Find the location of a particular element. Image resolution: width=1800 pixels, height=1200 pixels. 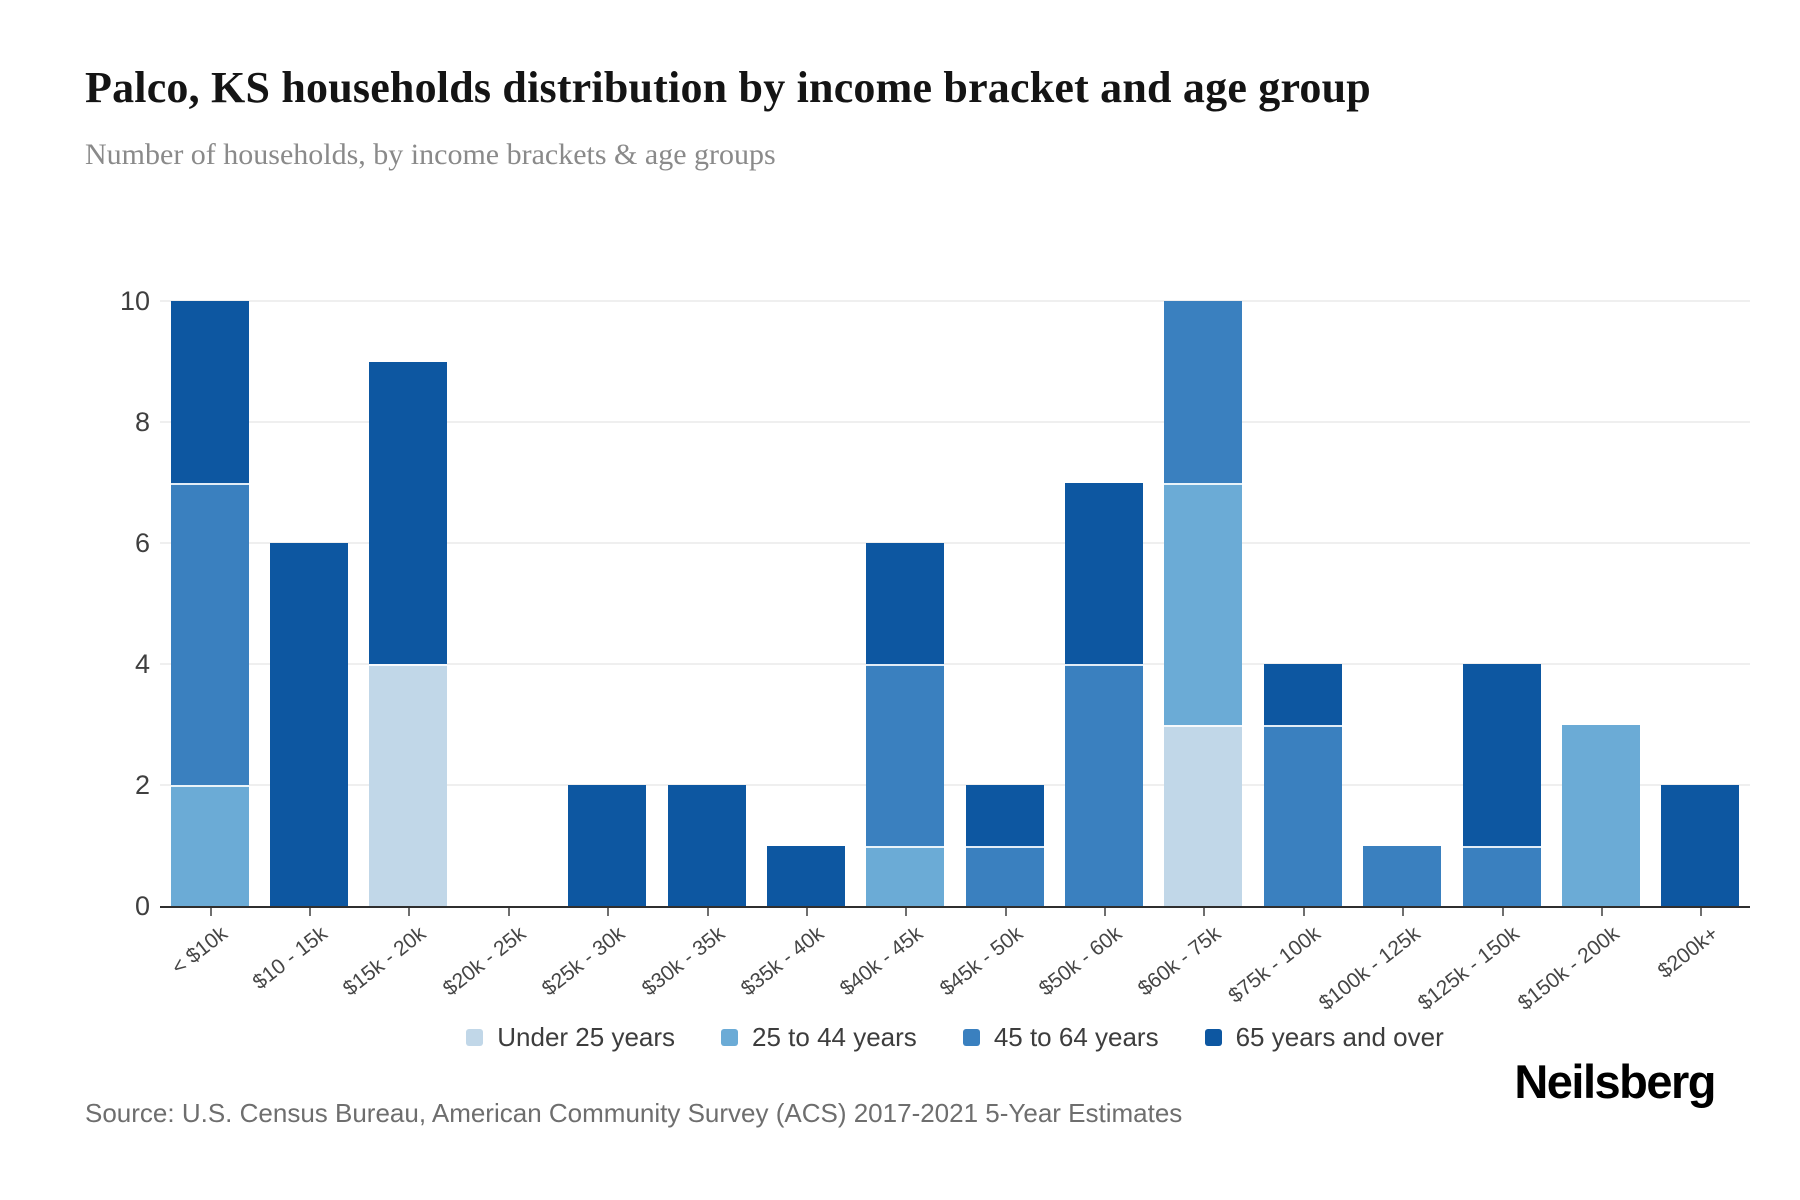

legend-label: 45 to 64 years is located at coordinates (1076, 1037).